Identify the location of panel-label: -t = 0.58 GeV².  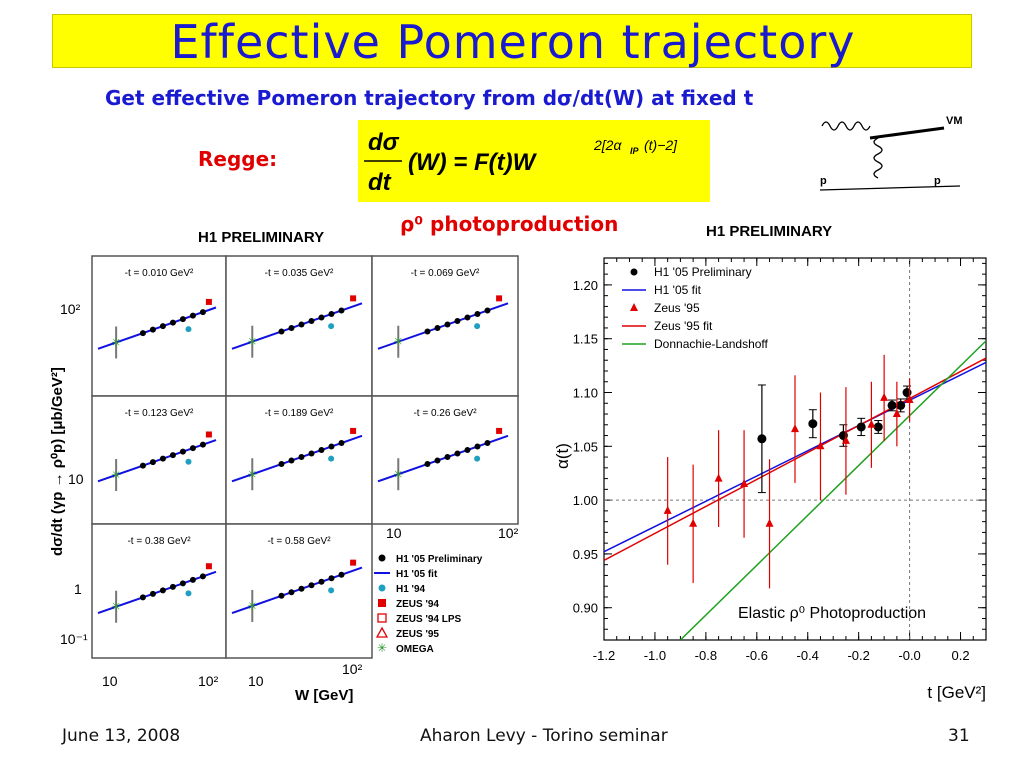
(299, 541).